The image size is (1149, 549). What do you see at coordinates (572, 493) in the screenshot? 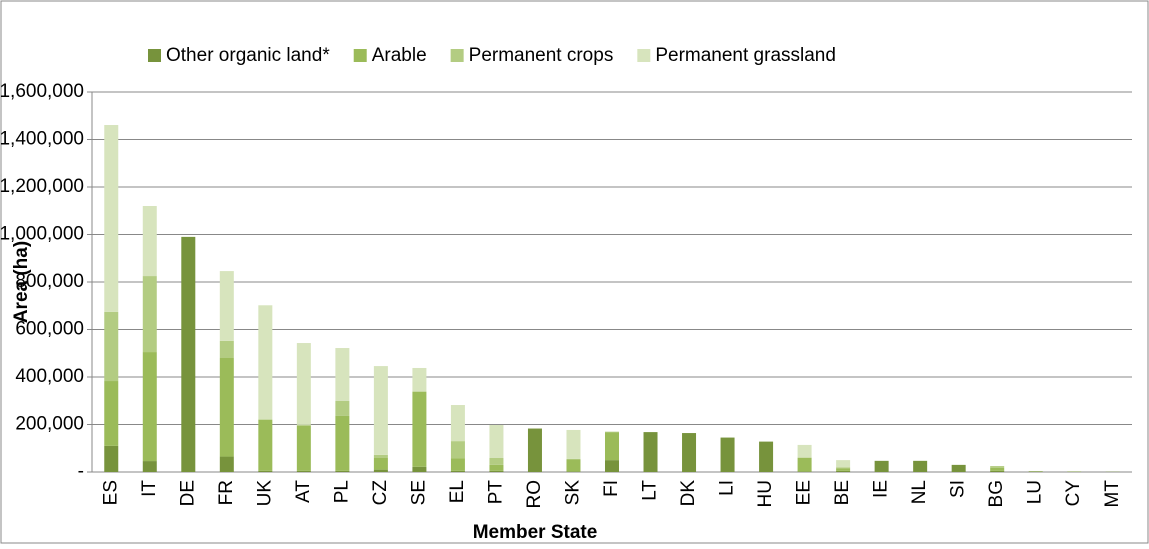
I see `x-tick-label: SK` at bounding box center [572, 493].